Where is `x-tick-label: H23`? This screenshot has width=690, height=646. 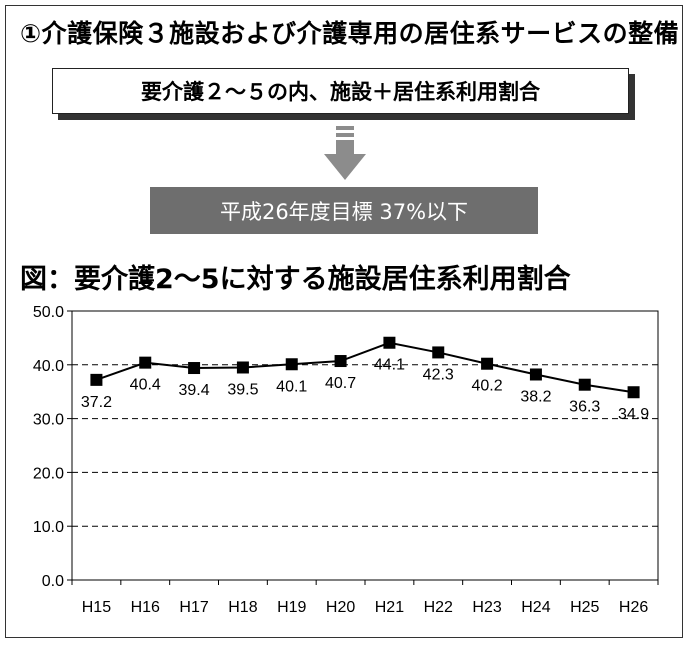 x-tick-label: H23 is located at coordinates (486, 607).